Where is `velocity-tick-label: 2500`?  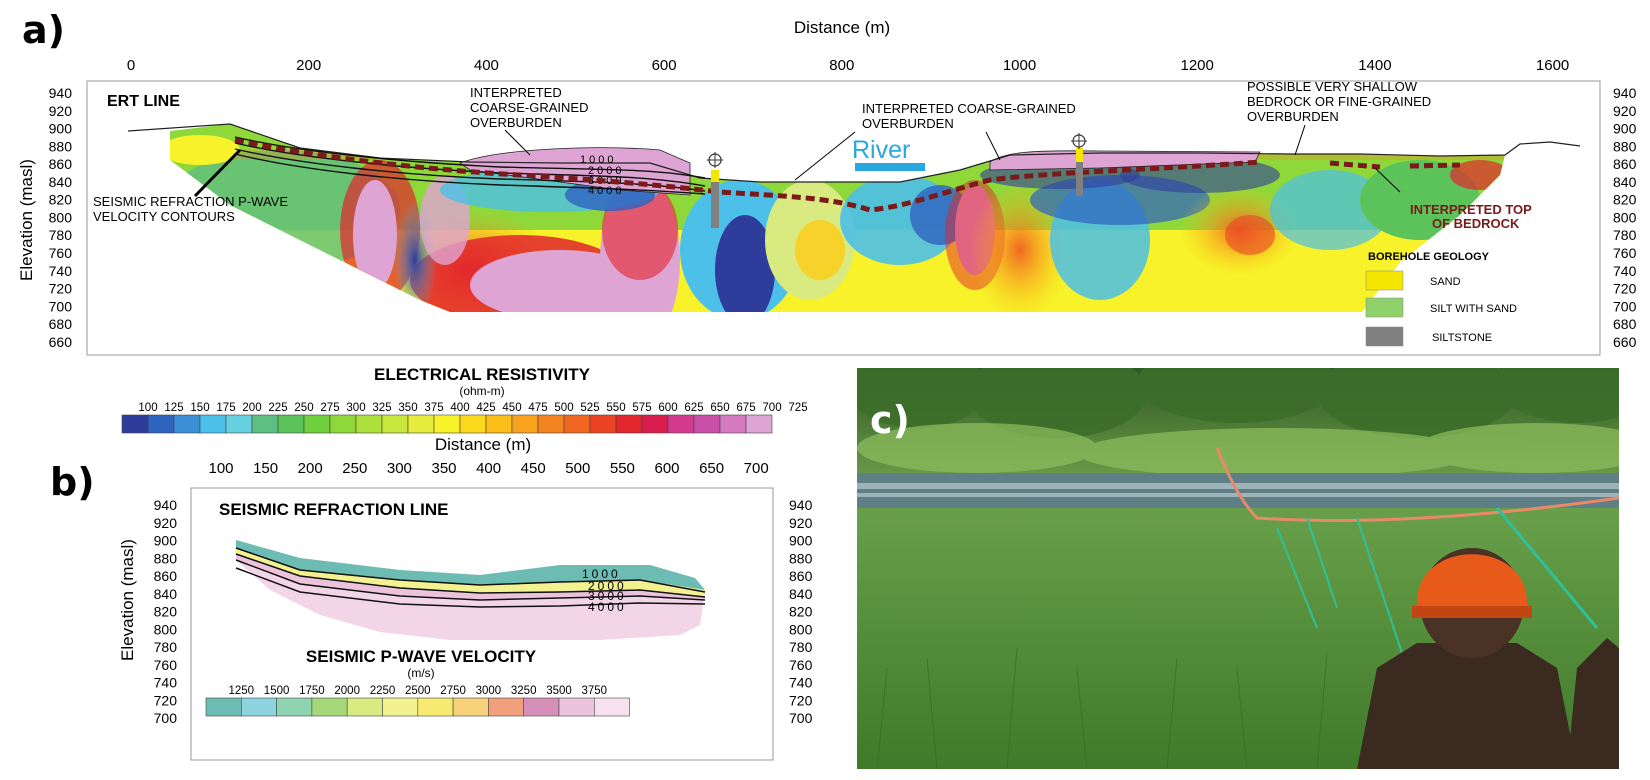 velocity-tick-label: 2500 is located at coordinates (418, 691).